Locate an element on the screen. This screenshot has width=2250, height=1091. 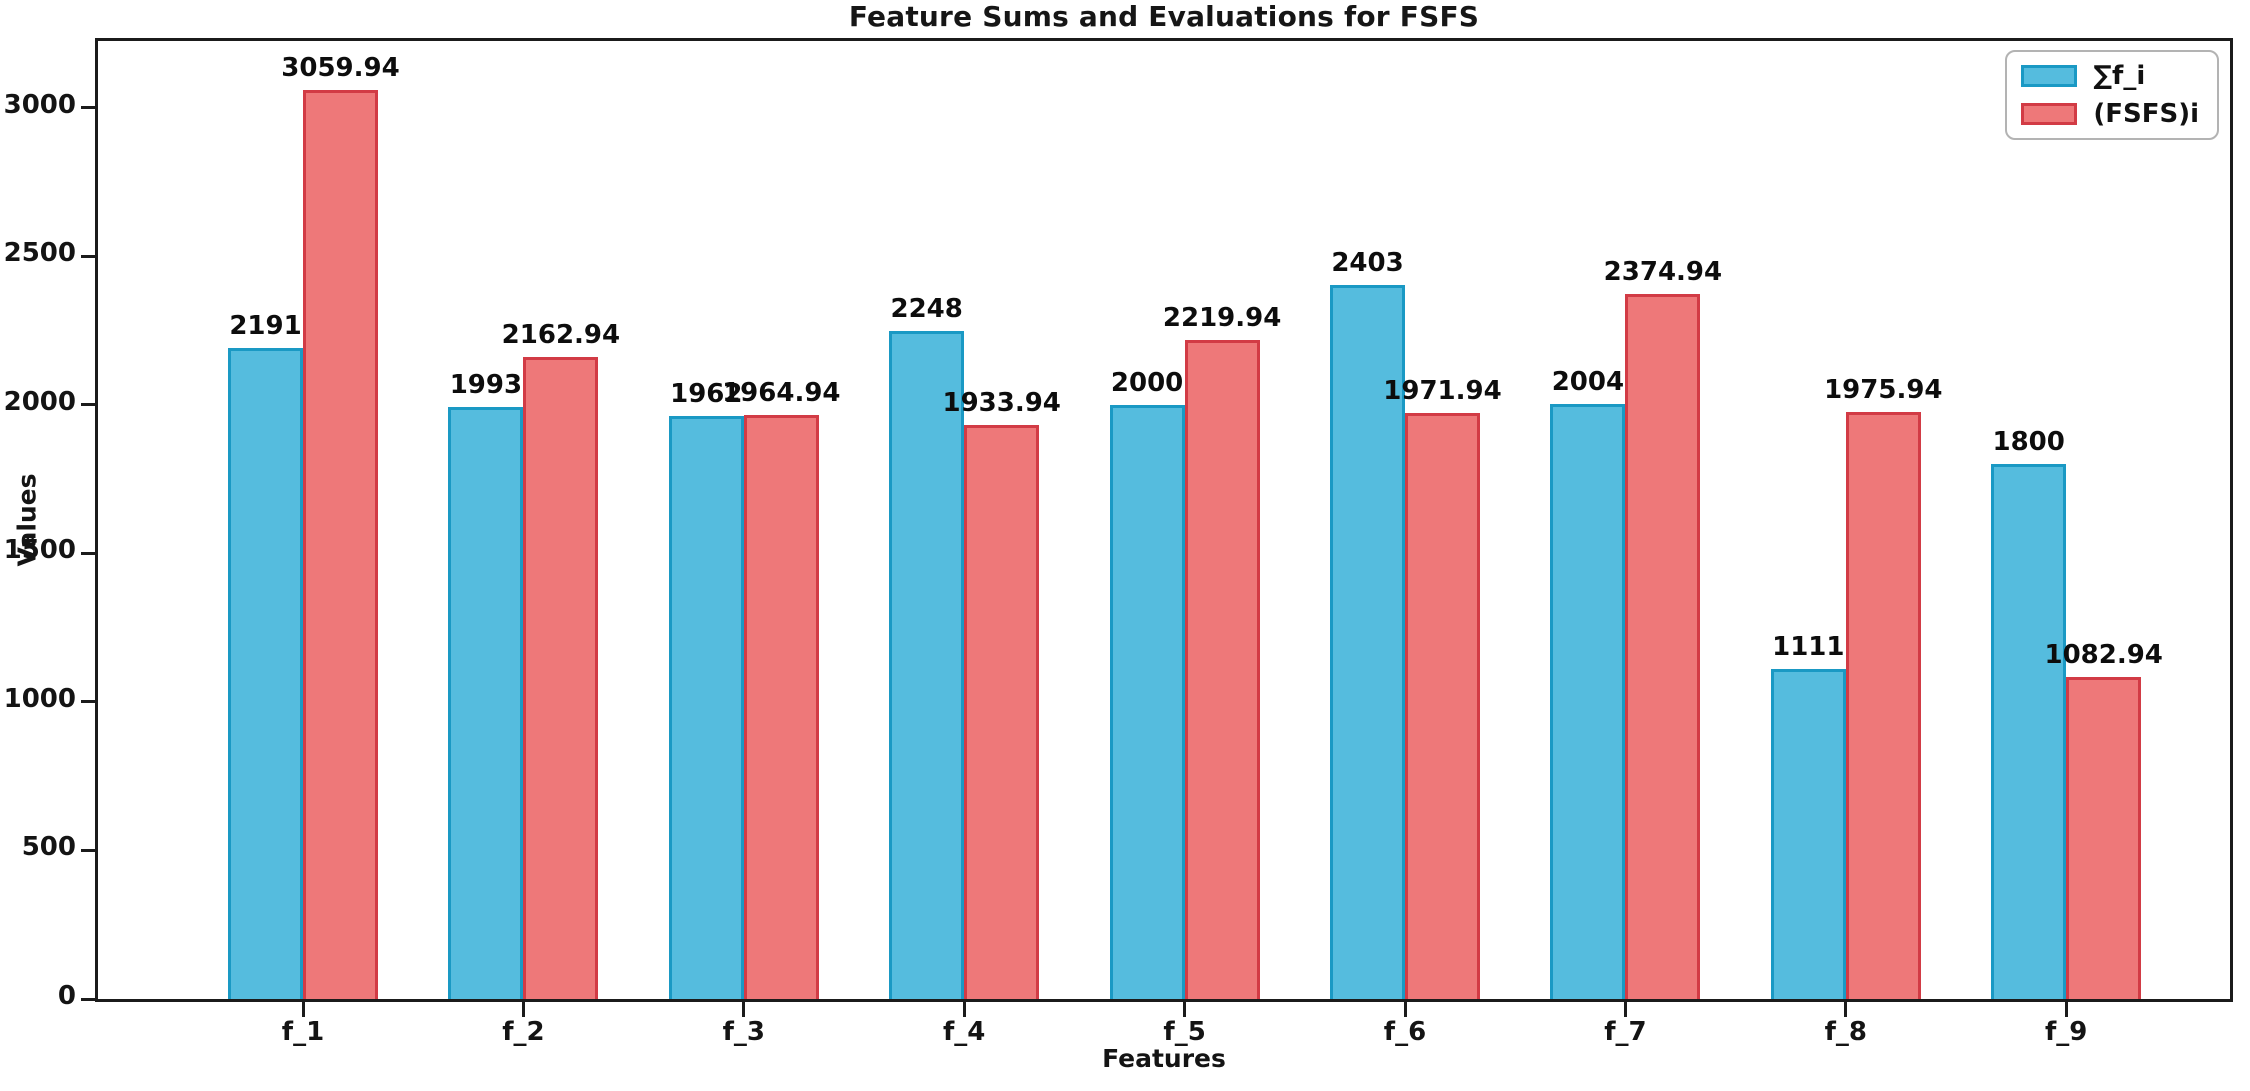
y-tick-label: 3000 is located at coordinates (39, 104).